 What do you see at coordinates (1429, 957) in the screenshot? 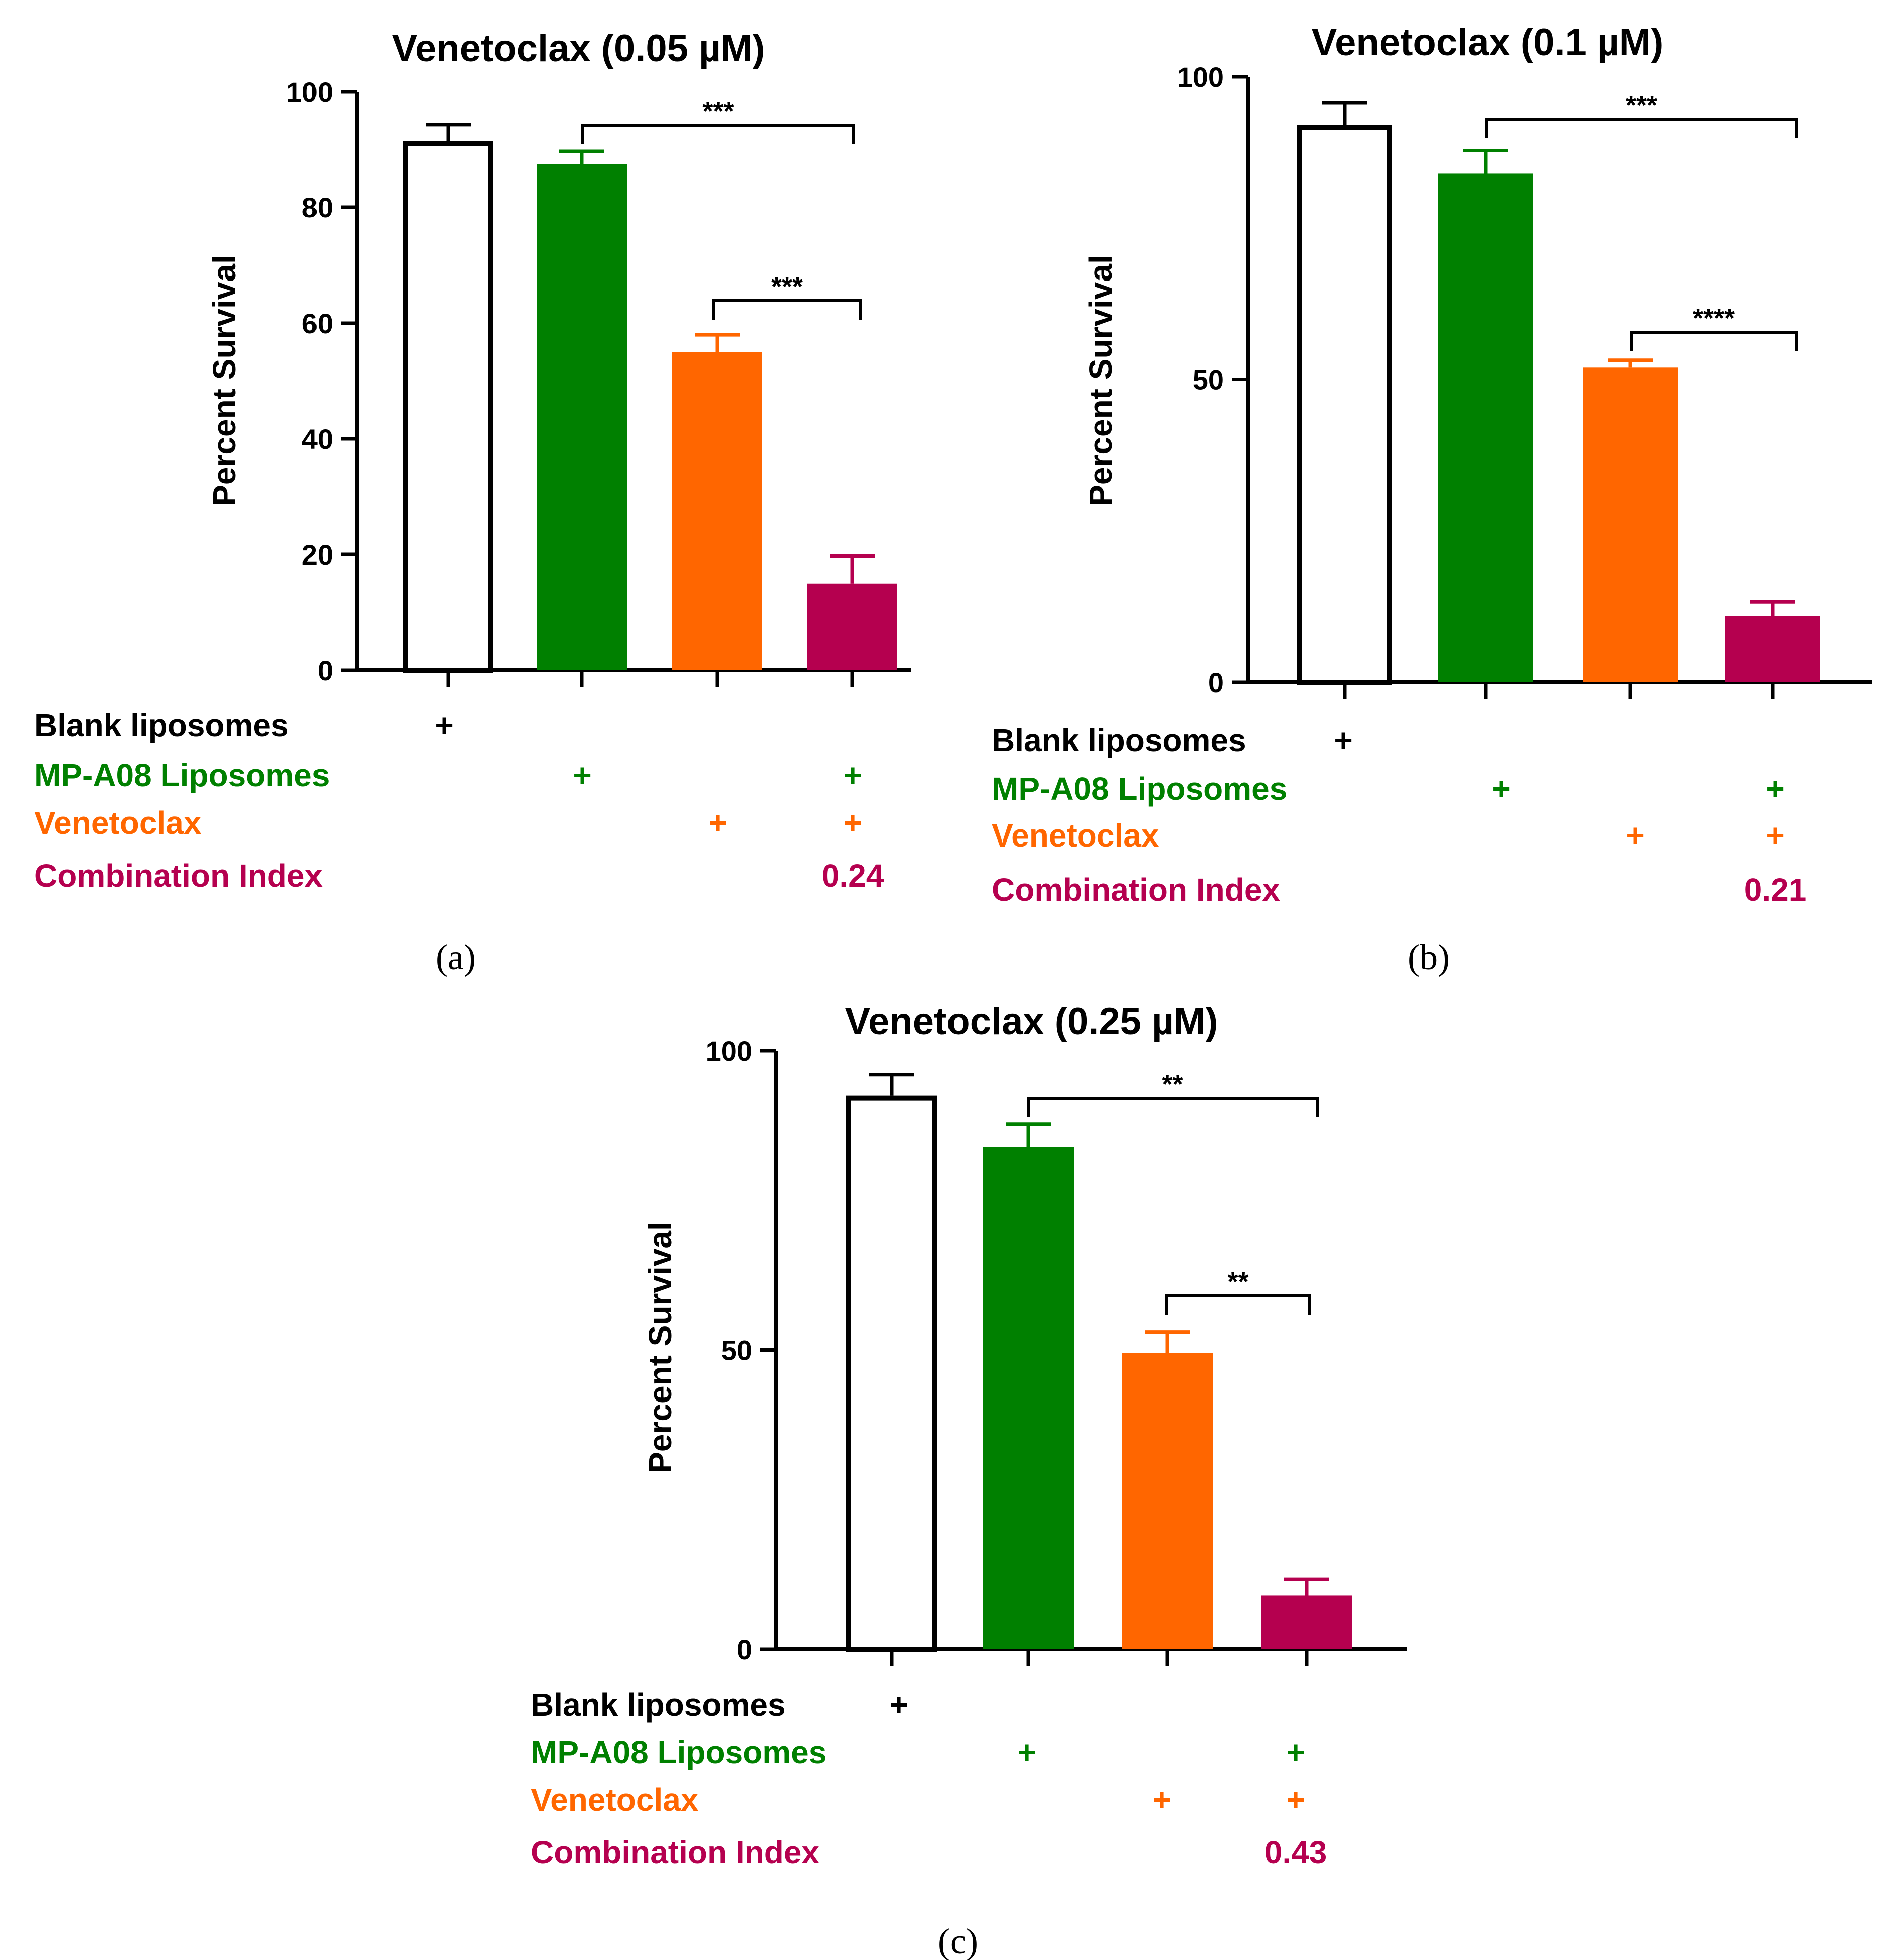
I see `panel-label: (b)` at bounding box center [1429, 957].